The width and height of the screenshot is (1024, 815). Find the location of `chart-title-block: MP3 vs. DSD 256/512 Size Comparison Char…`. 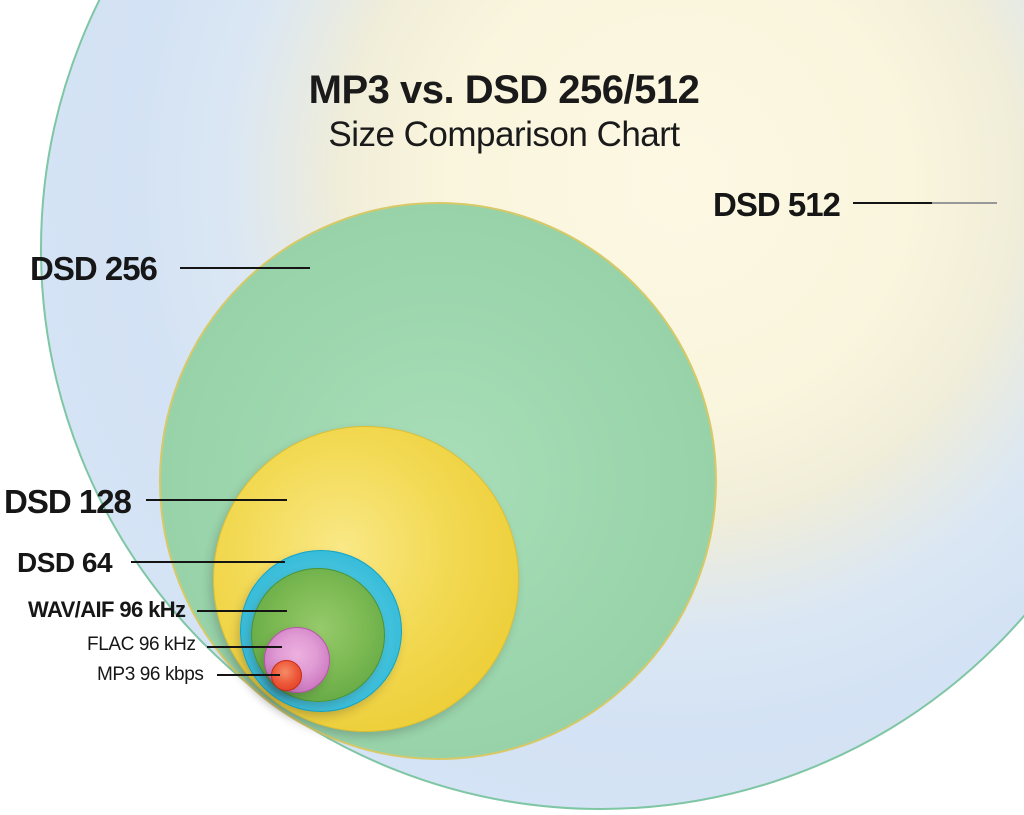

chart-title-block: MP3 vs. DSD 256/512 Size Comparison Char… is located at coordinates (504, 111).